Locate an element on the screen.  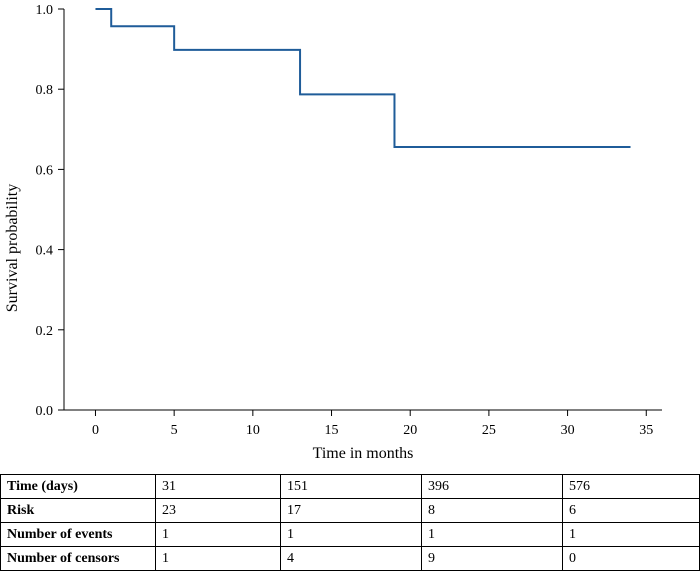
x-tick-label: 25 is located at coordinates (489, 430).